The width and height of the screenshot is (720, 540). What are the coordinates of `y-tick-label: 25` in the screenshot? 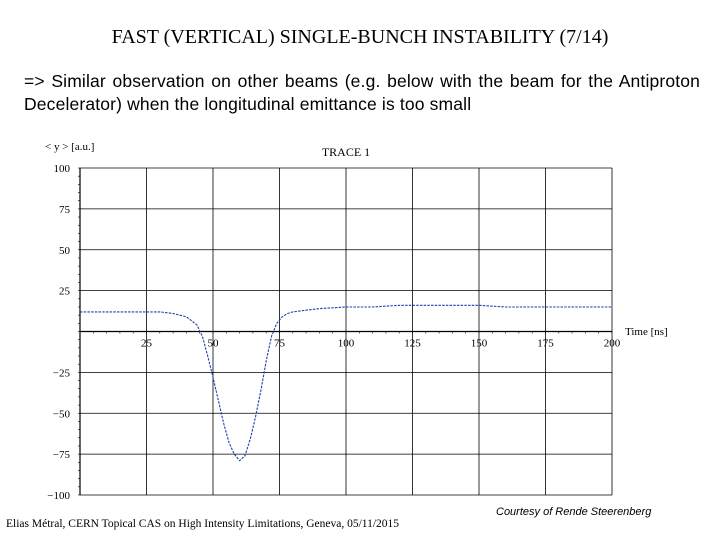 It's located at (65, 292).